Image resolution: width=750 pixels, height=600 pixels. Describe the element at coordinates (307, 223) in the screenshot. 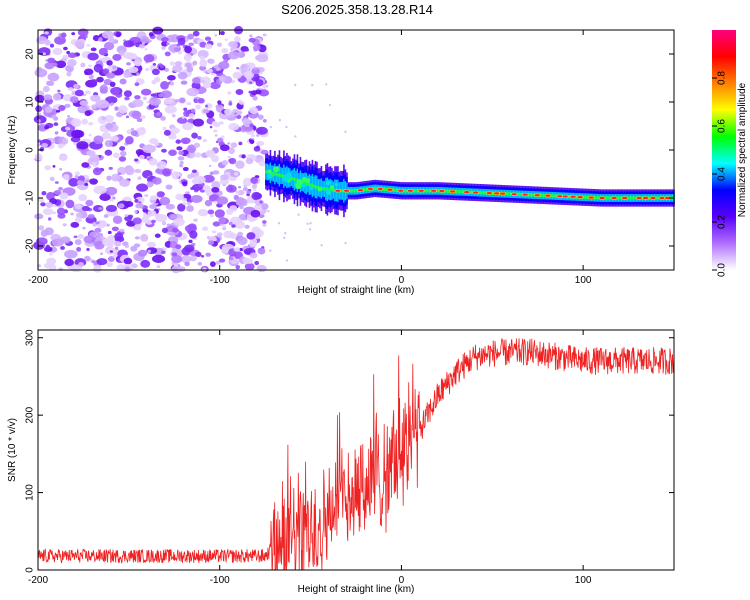

I see `spectrogram-noise-dot` at that location.